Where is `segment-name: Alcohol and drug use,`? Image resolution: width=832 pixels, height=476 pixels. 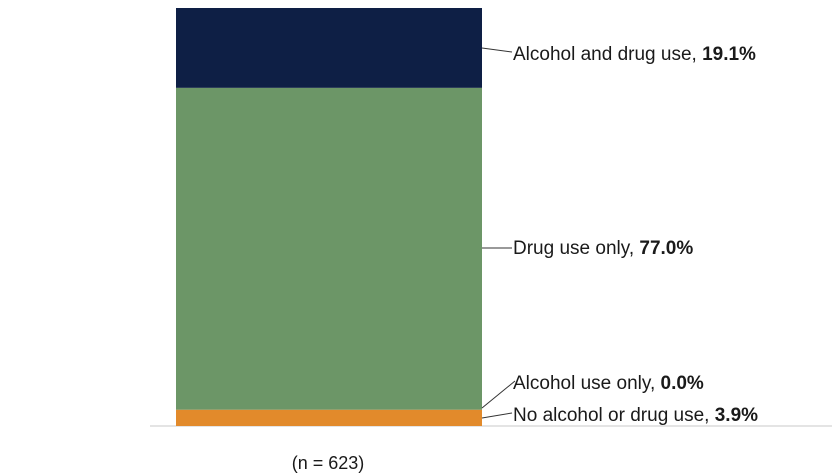
segment-name: Alcohol and drug use, is located at coordinates (607, 54).